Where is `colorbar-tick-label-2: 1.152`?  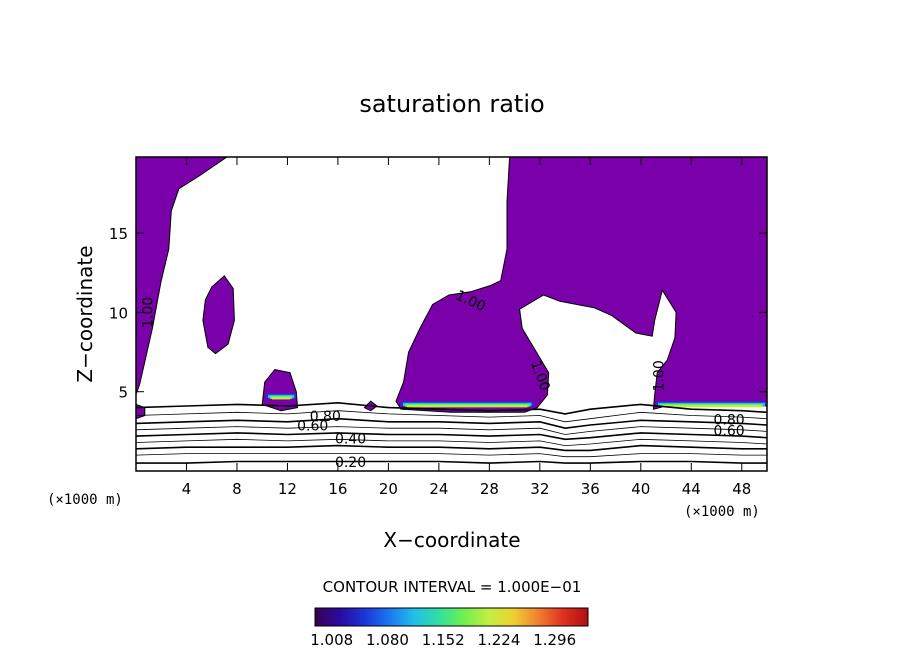 colorbar-tick-label-2: 1.152 is located at coordinates (443, 640).